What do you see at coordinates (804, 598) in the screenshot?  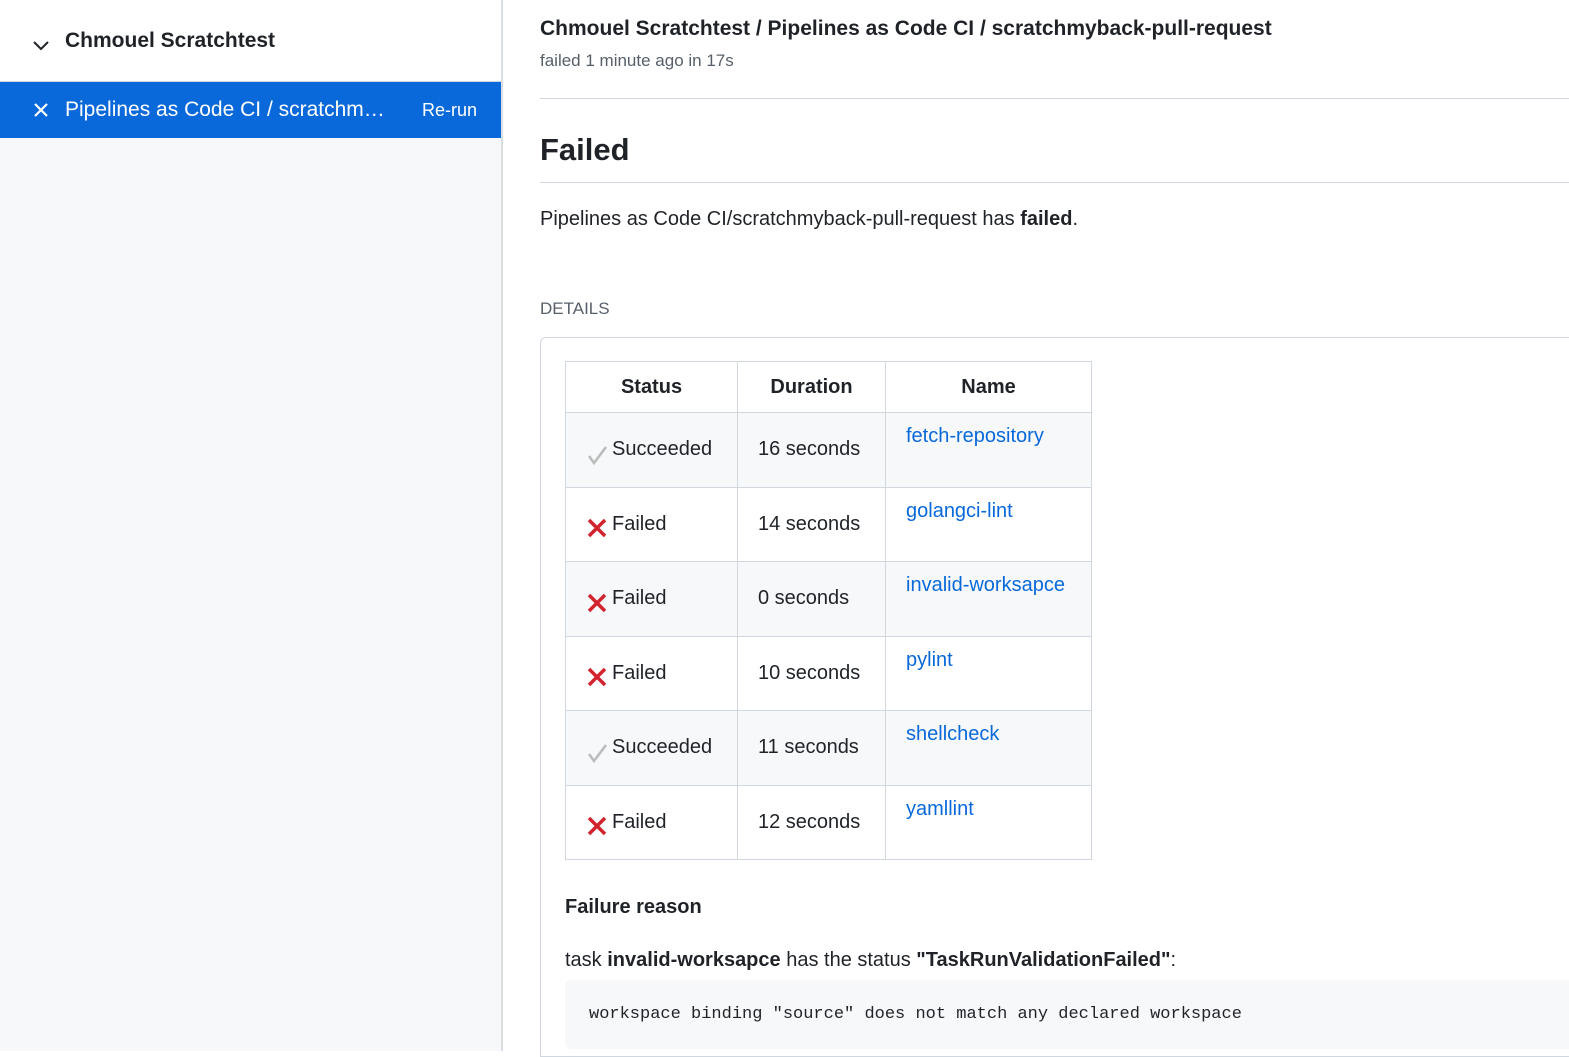 I see `duration-text: 0 seconds` at bounding box center [804, 598].